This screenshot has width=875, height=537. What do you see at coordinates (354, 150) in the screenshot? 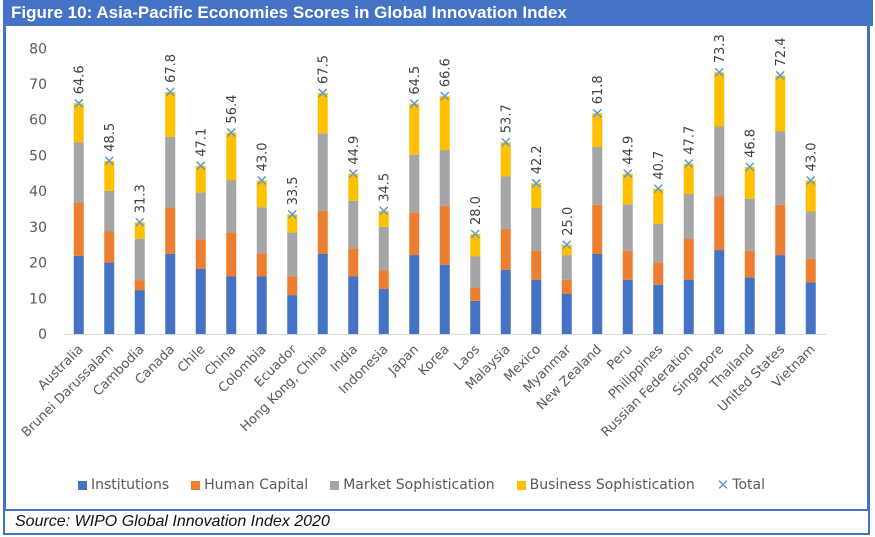
I see `total-data-label: 44.9` at bounding box center [354, 150].